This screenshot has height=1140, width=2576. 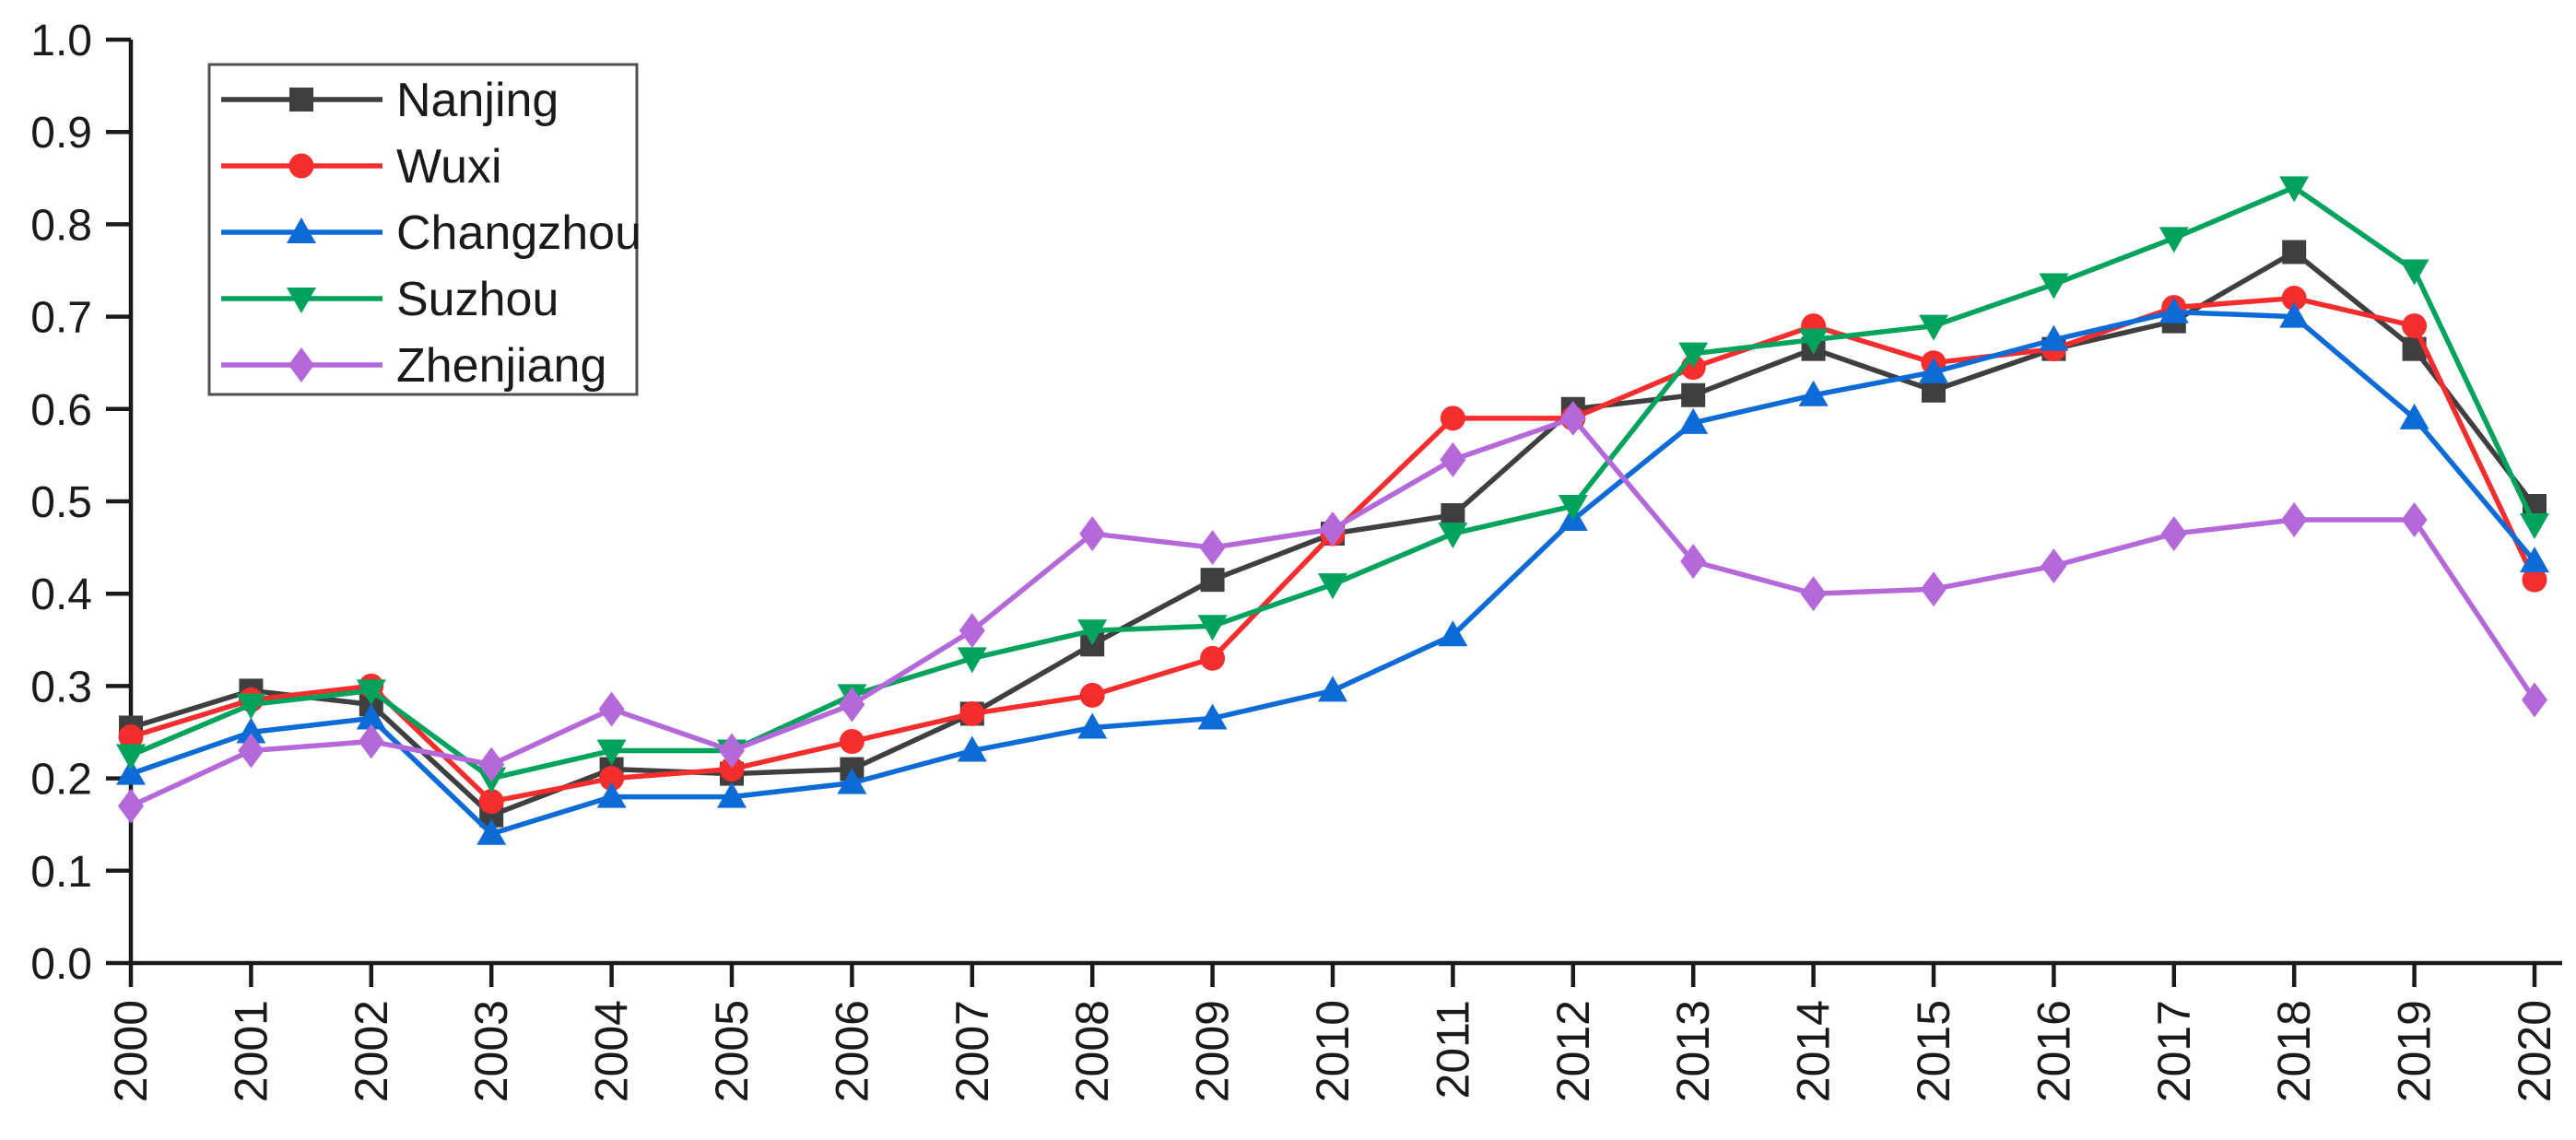 What do you see at coordinates (1573, 1051) in the screenshot?
I see `x-tick-label: 2012` at bounding box center [1573, 1051].